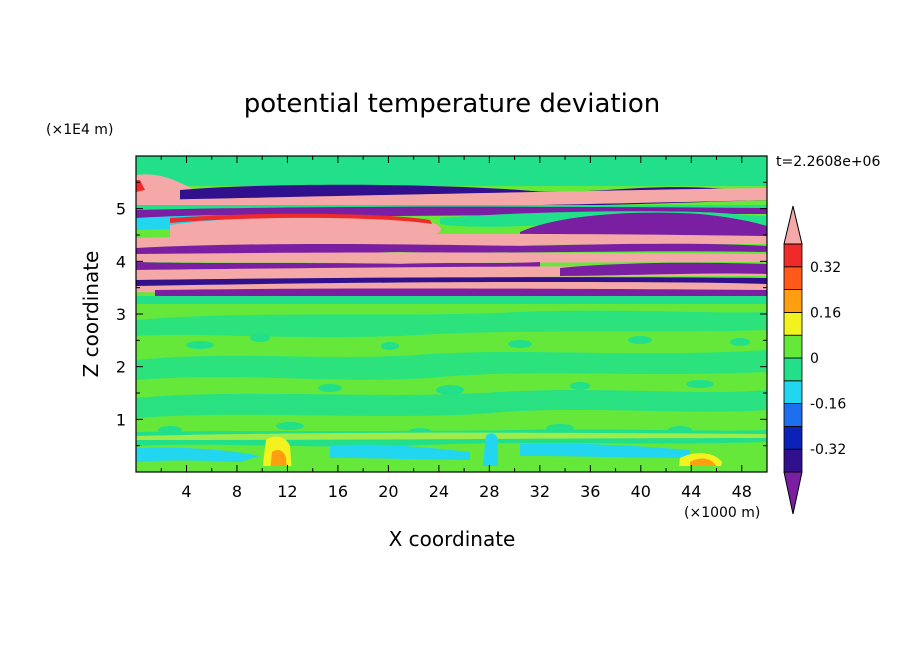 This screenshot has width=904, height=654. Describe the element at coordinates (722, 513) in the screenshot. I see `x-unit-label: (×1000 m)` at that location.